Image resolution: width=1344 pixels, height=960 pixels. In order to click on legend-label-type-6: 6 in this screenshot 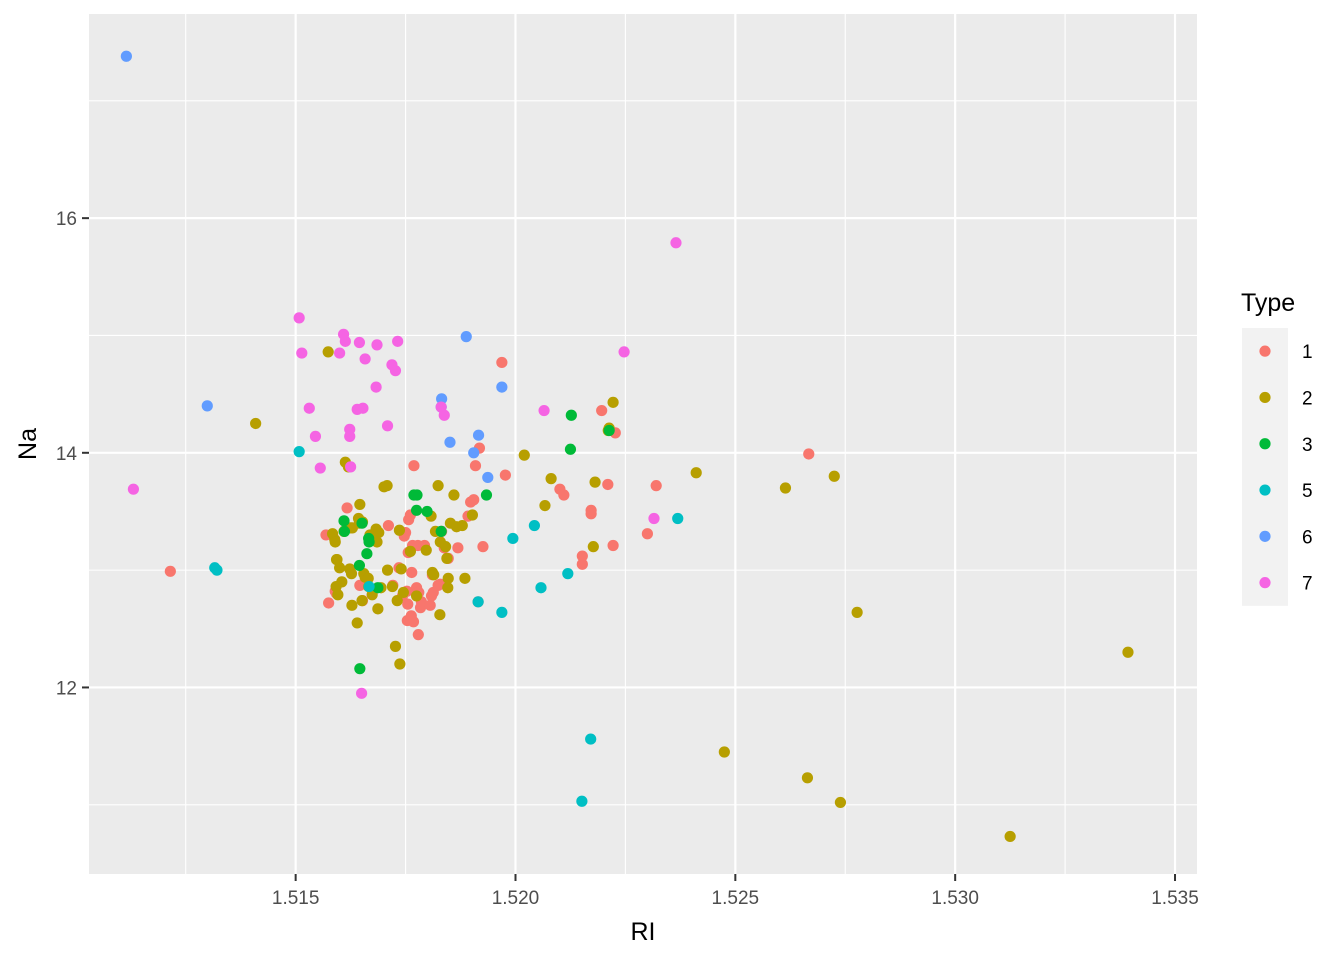, I will do `click(1307, 537)`.